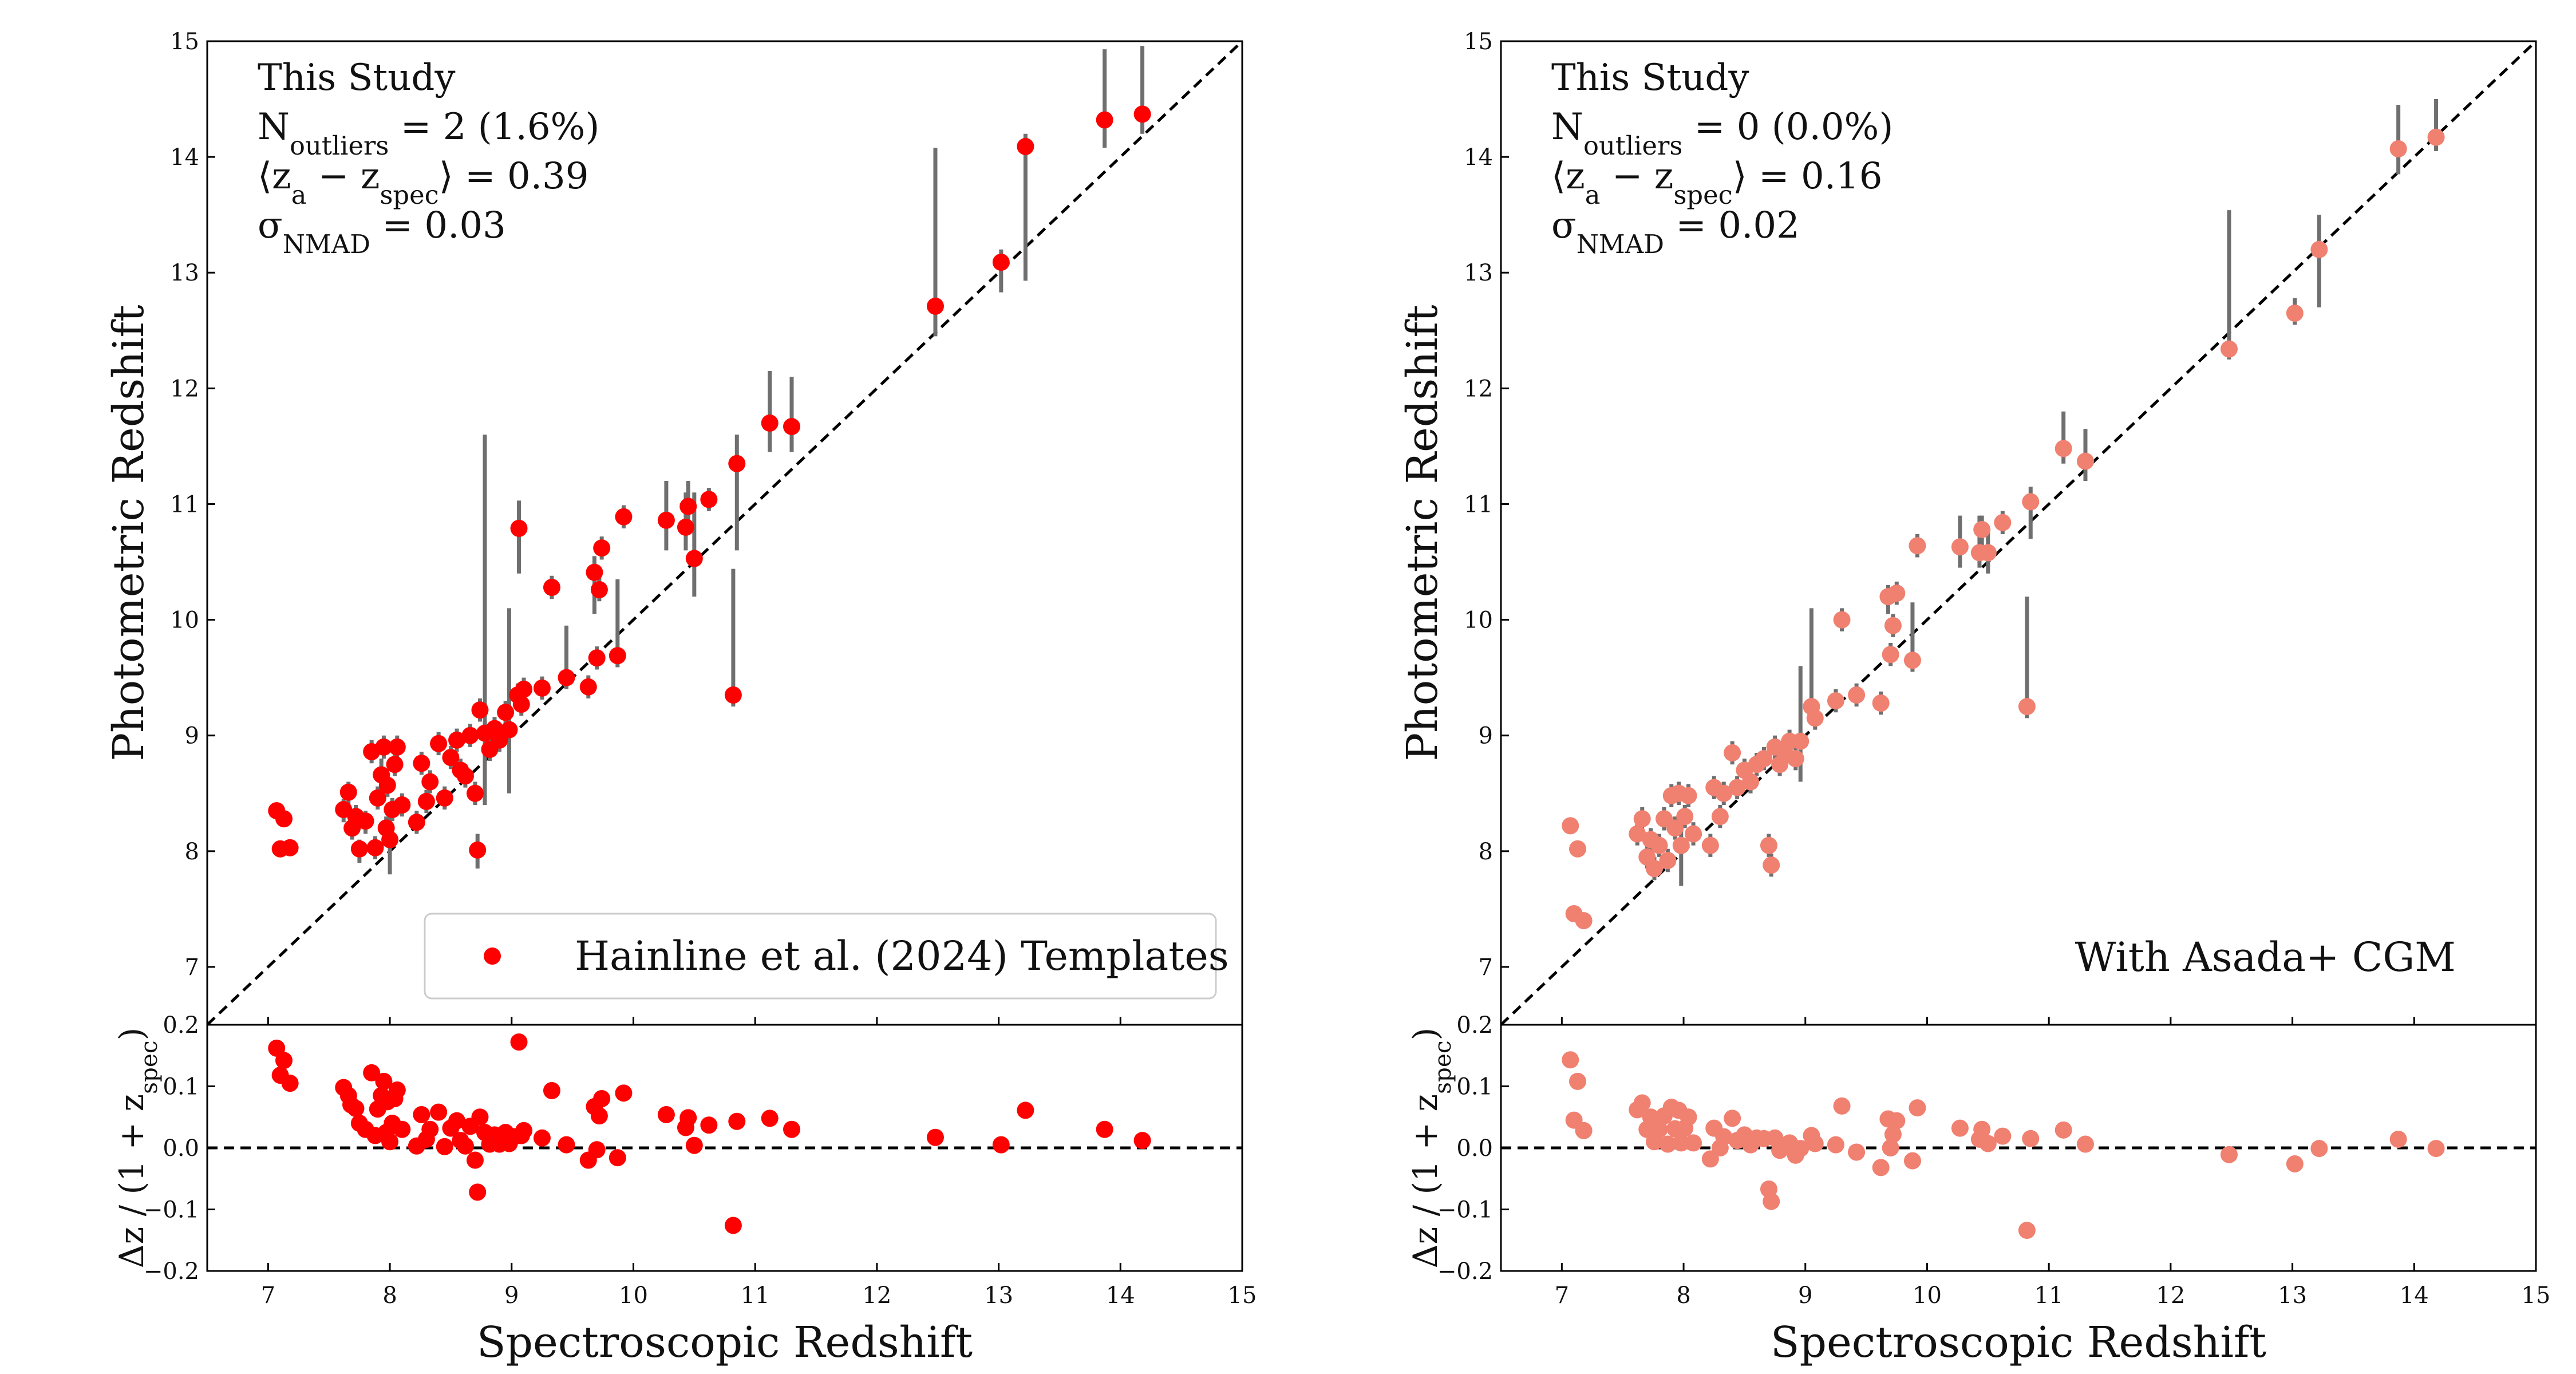  Describe the element at coordinates (2265, 957) in the screenshot. I see `panel-label: With Asada+ CGM` at that location.